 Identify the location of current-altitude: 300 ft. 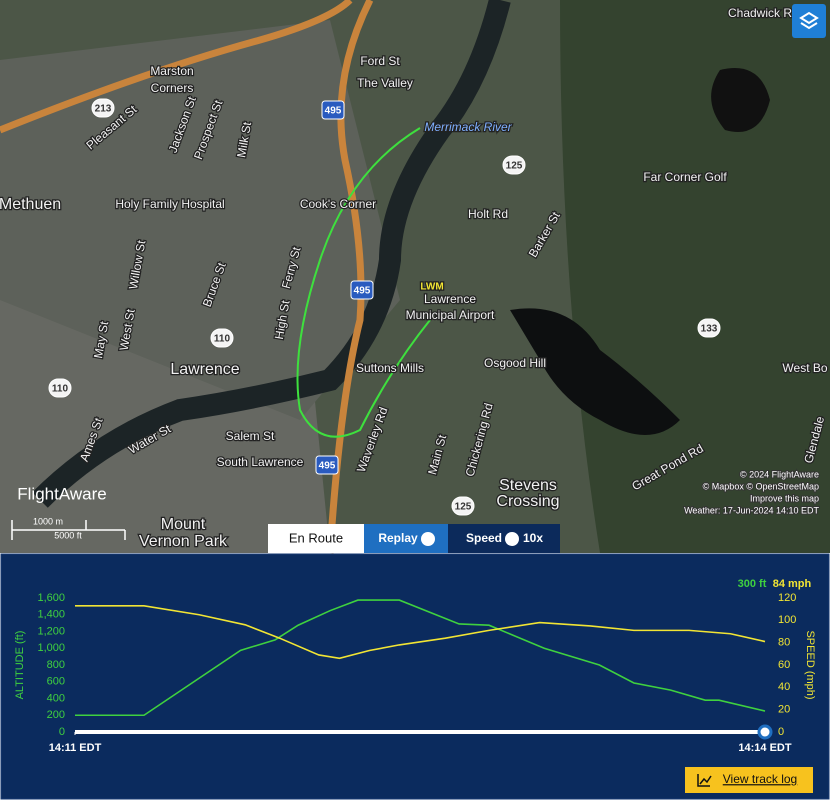
(752, 584).